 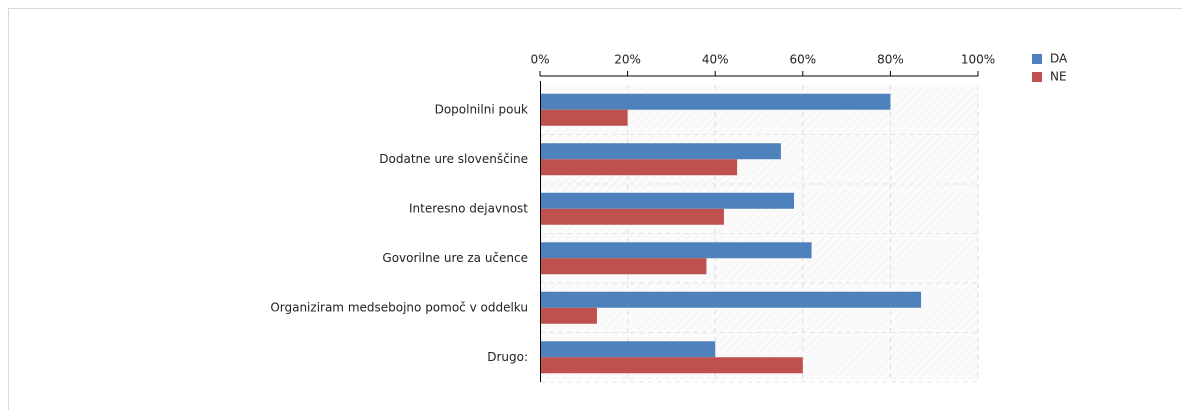 What do you see at coordinates (507, 357) in the screenshot?
I see `y-tick-label: Drugo:` at bounding box center [507, 357].